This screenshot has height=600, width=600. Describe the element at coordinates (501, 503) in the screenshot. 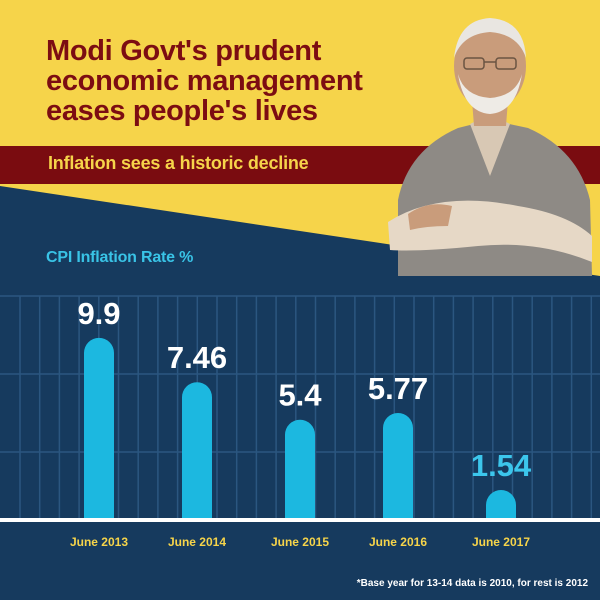

I see `bar-june-2017` at that location.